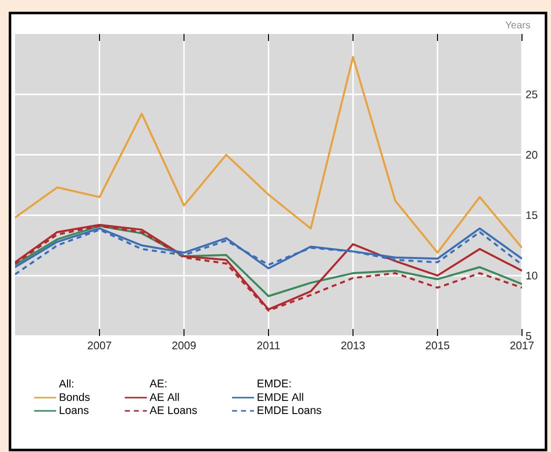  I want to click on legend-label: EMDE Loans, so click(290, 410).